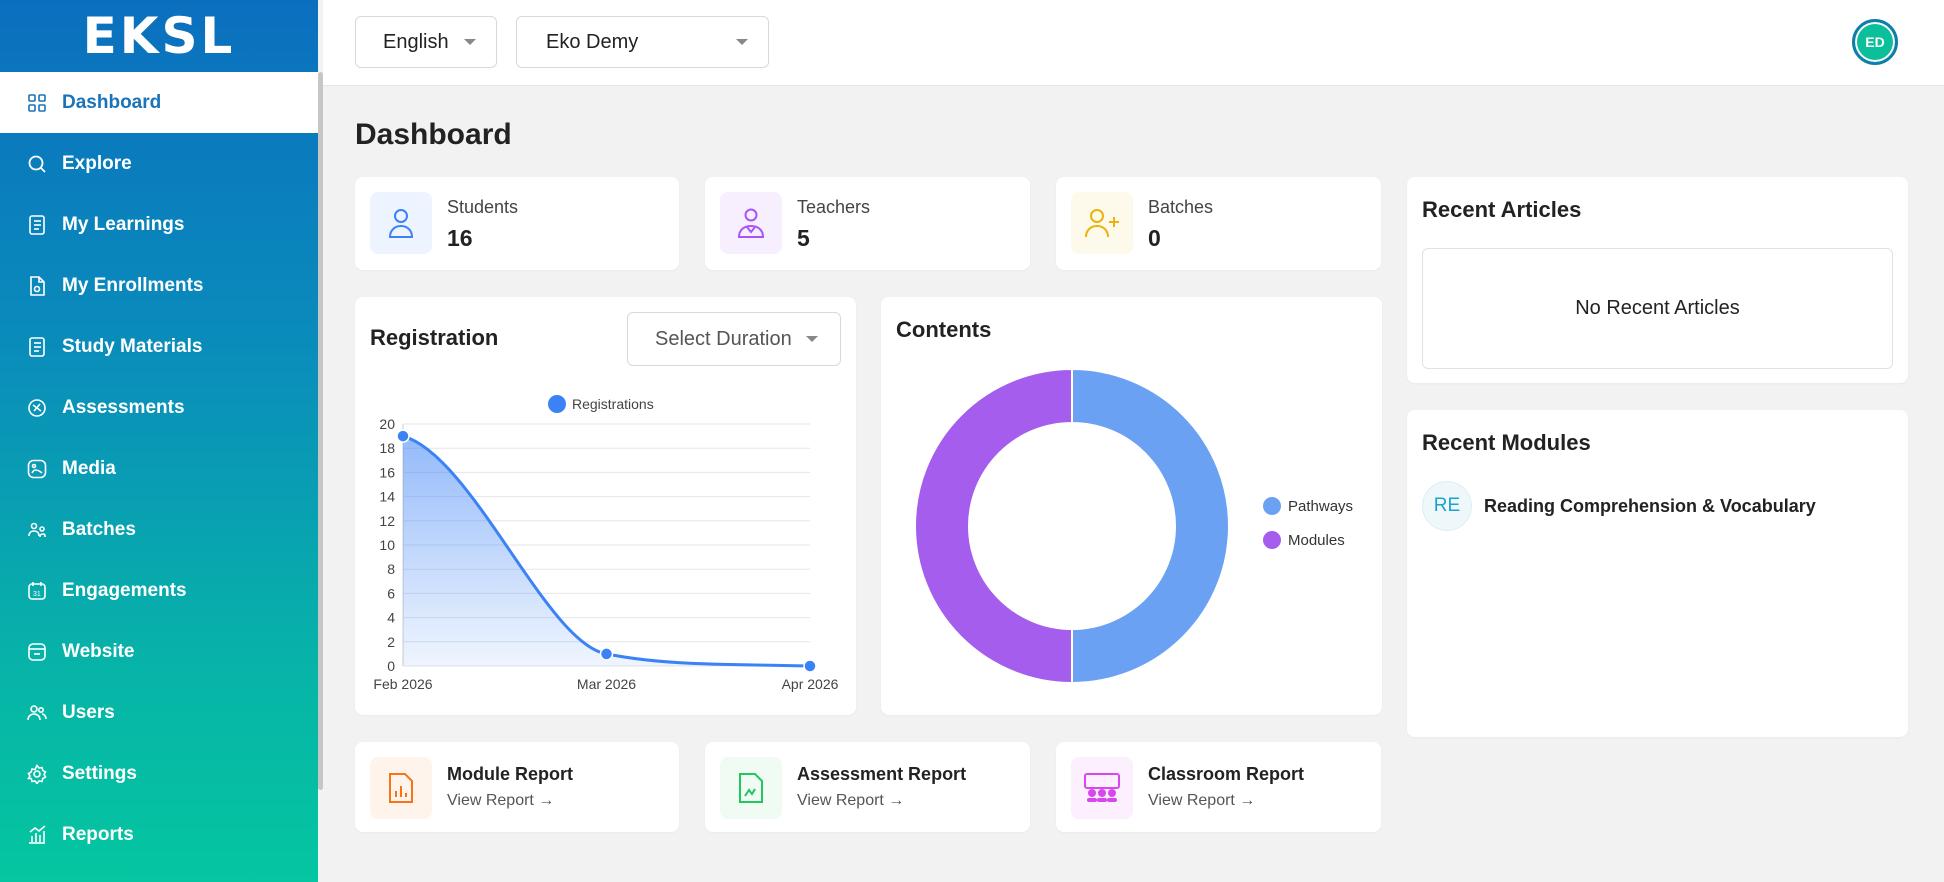  Describe the element at coordinates (867, 787) in the screenshot. I see `assessment-report-card: Assessment Report View Report →` at that location.